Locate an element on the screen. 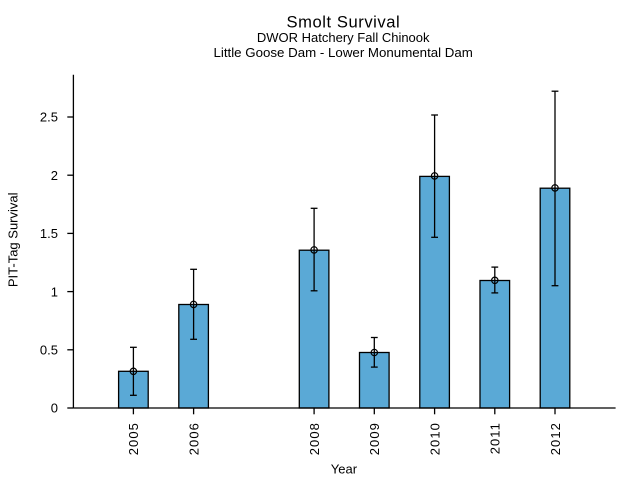 This screenshot has height=485, width=640. svg-text: 2009 is located at coordinates (374, 438).